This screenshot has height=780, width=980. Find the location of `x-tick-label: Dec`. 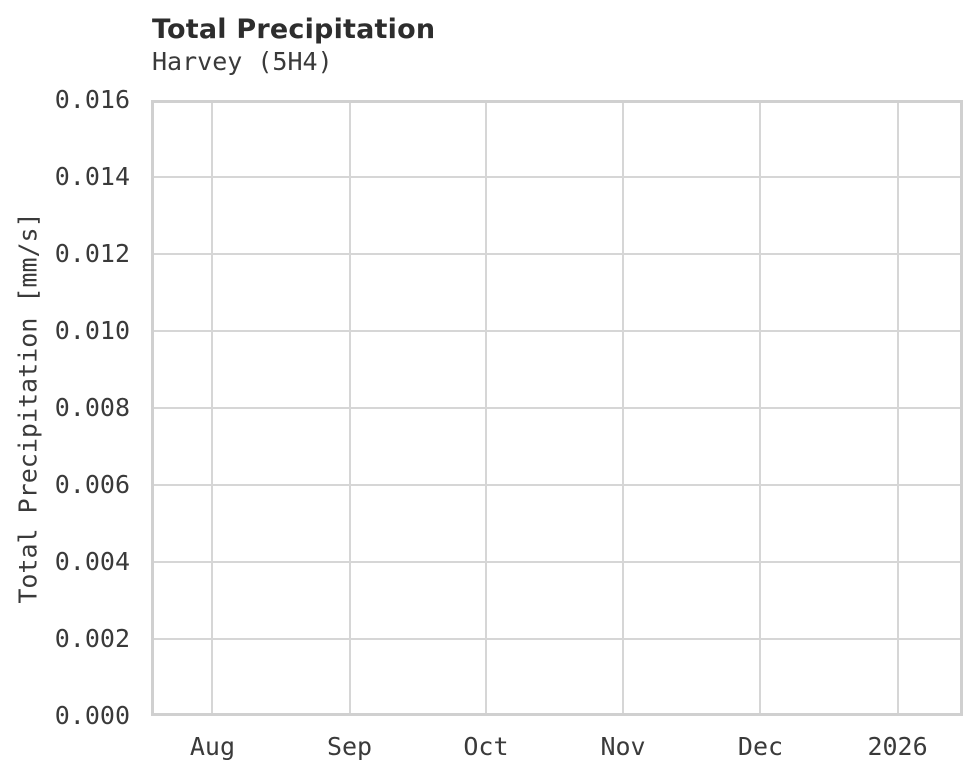

x-tick-label: Dec is located at coordinates (760, 746).